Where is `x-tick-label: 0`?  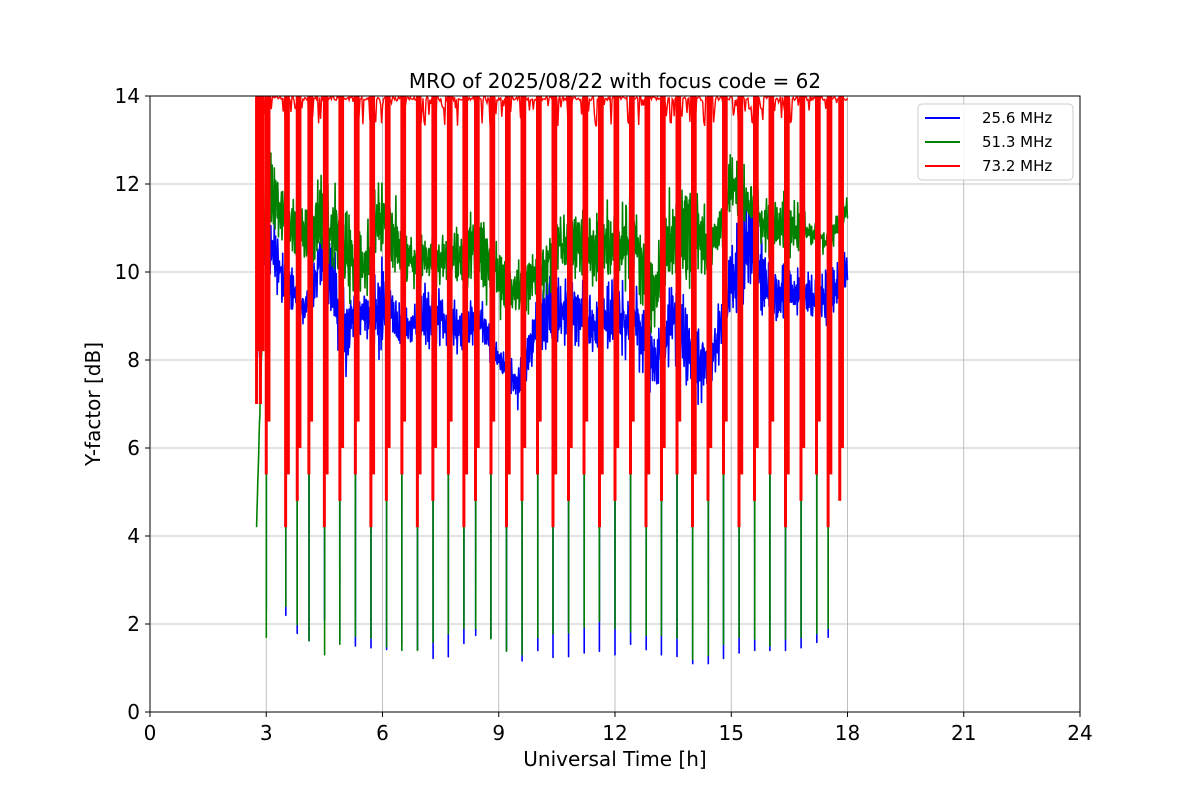 x-tick-label: 0 is located at coordinates (150, 733).